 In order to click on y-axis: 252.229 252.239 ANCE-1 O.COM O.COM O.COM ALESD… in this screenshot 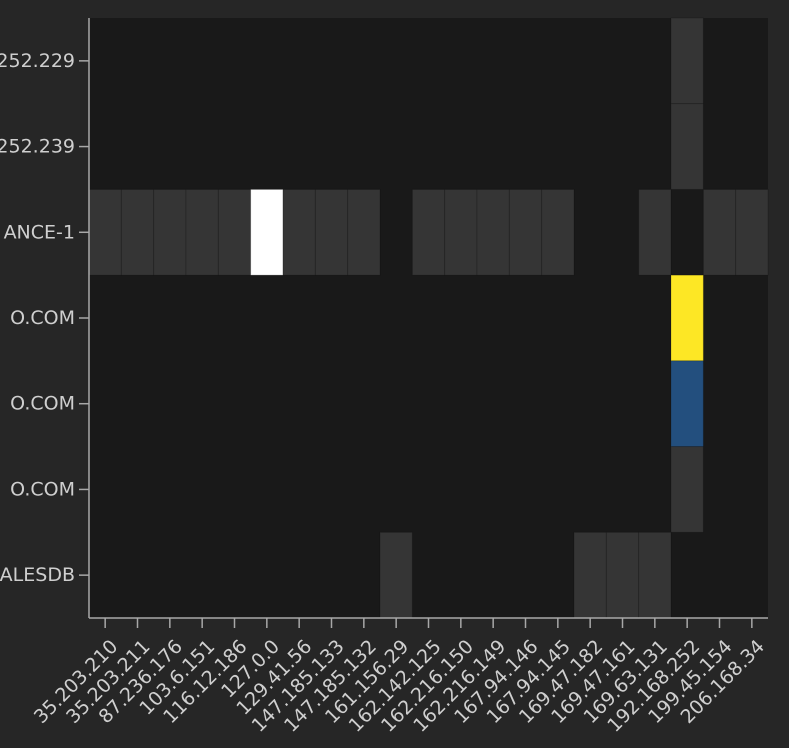, I will do `click(45, 318)`.